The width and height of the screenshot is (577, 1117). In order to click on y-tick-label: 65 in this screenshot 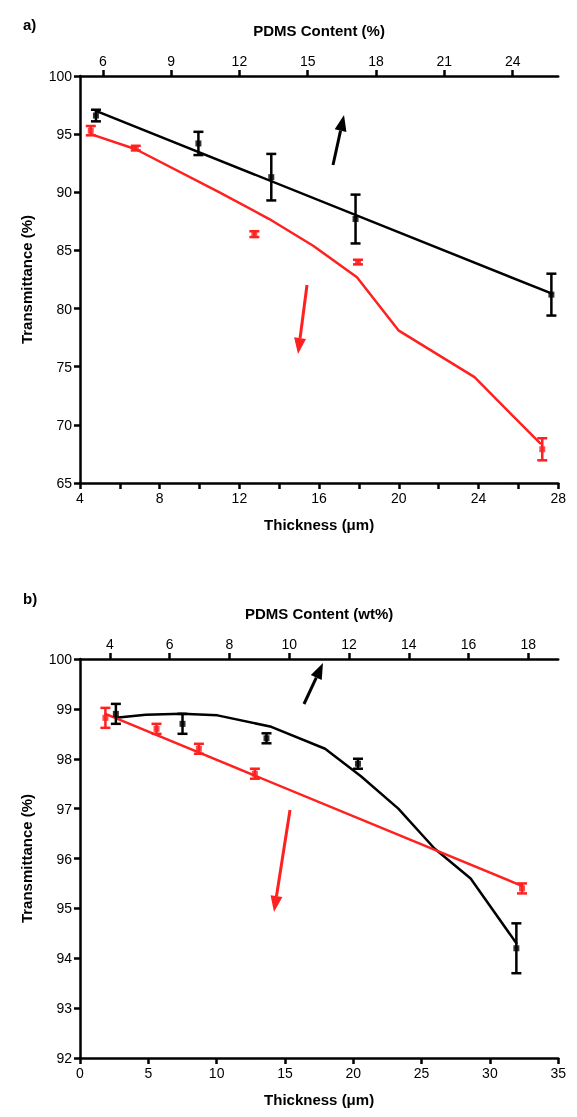, I will do `click(64, 483)`.